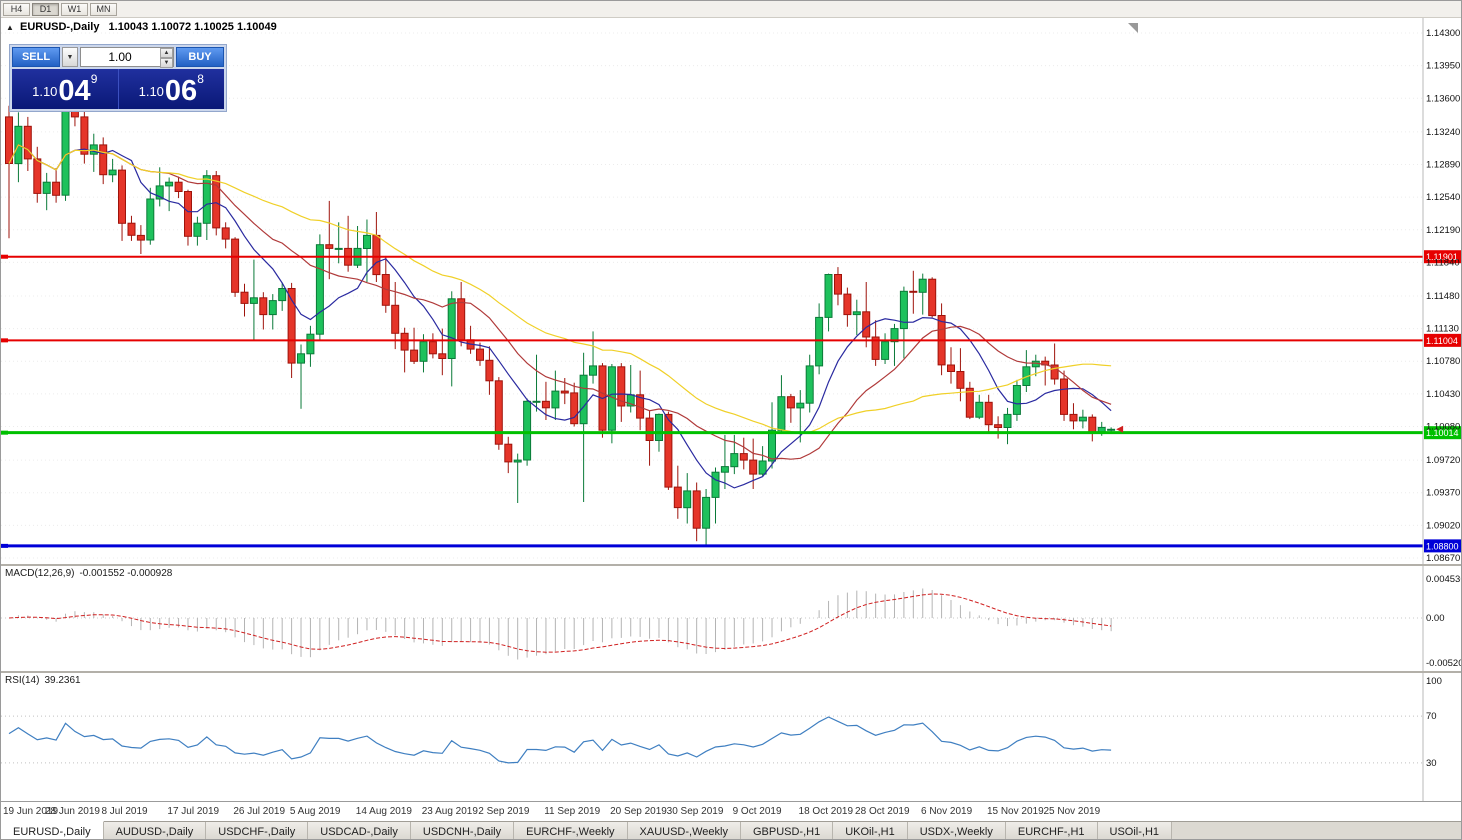 Image resolution: width=1462 pixels, height=840 pixels. What do you see at coordinates (1443, 66) in the screenshot?
I see `svg-text: 1.13950` at bounding box center [1443, 66].